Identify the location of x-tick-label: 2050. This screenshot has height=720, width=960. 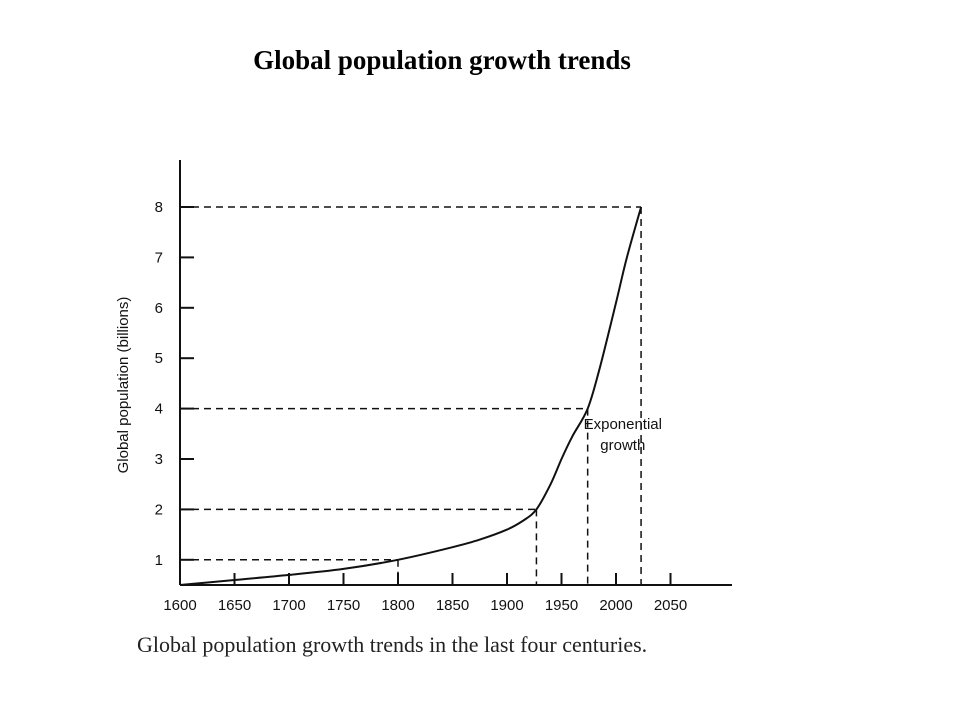
(670, 605).